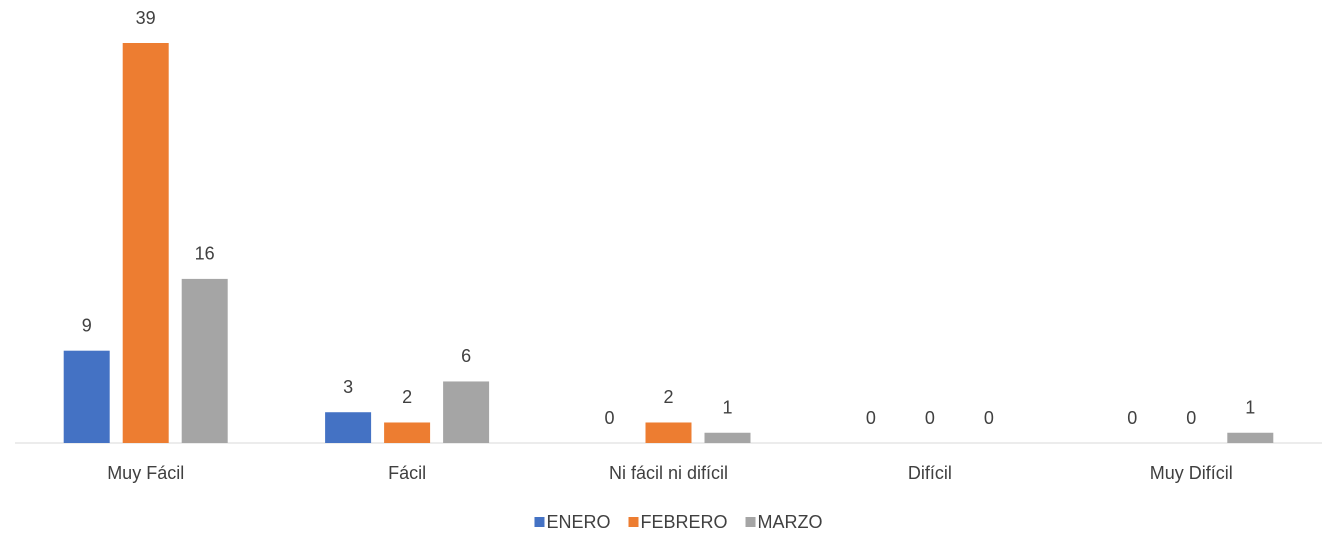  What do you see at coordinates (930, 473) in the screenshot?
I see `x-tick-label: Difícil` at bounding box center [930, 473].